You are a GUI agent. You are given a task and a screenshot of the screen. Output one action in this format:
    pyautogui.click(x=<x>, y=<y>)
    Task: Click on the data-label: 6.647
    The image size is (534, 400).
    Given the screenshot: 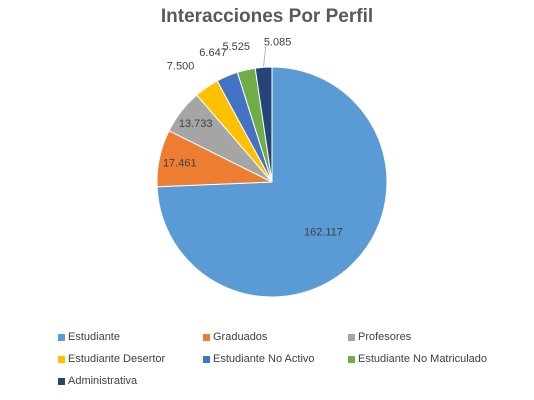 What is the action you would take?
    pyautogui.click(x=213, y=53)
    